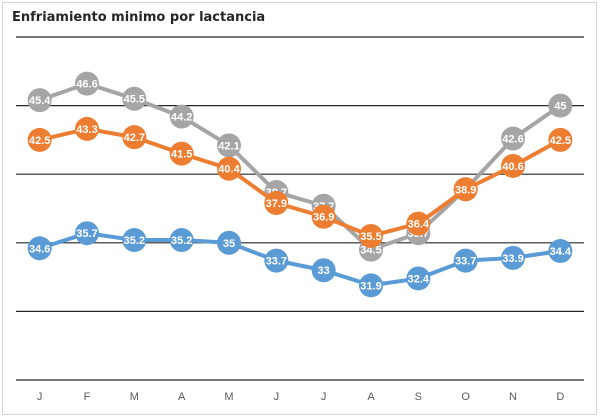 The width and height of the screenshot is (600, 418). I want to click on data-label: 38.9, so click(465, 190).